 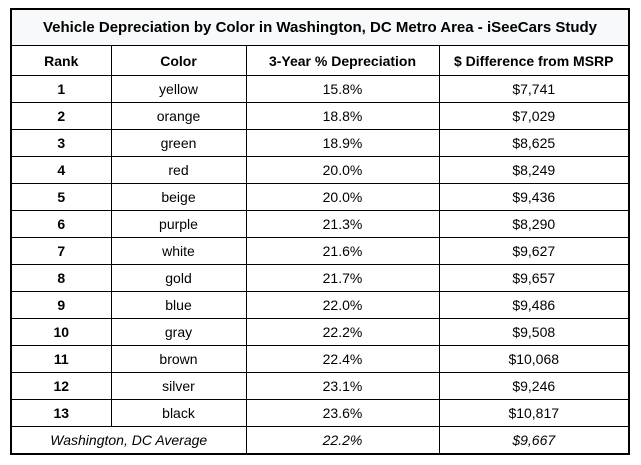 What do you see at coordinates (342, 359) in the screenshot?
I see `depreciation-cell: 22.4%` at bounding box center [342, 359].